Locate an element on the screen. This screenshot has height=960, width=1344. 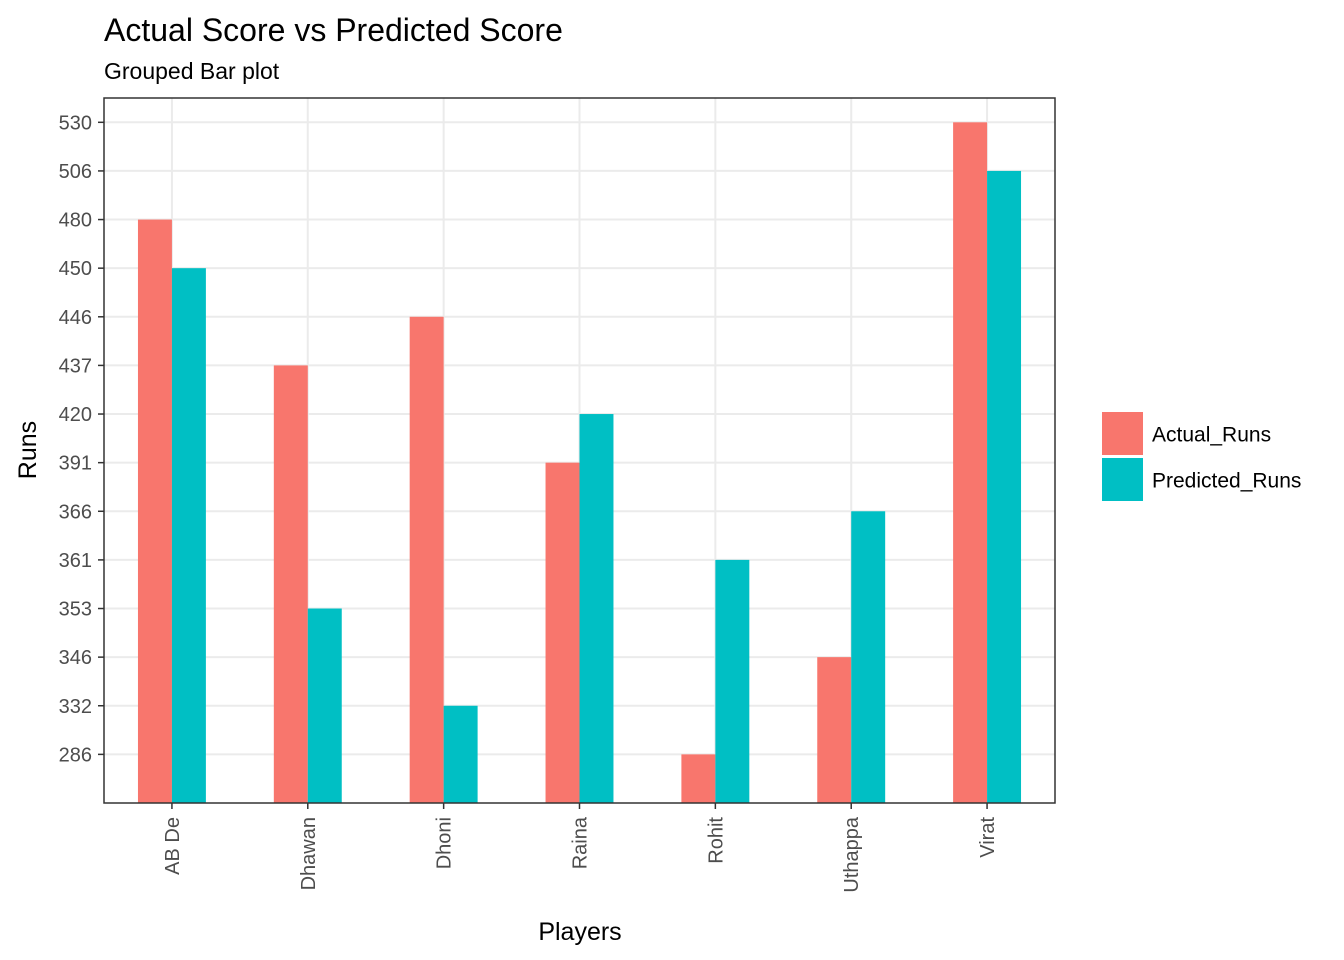
x-tick-label: Virat is located at coordinates (988, 837).